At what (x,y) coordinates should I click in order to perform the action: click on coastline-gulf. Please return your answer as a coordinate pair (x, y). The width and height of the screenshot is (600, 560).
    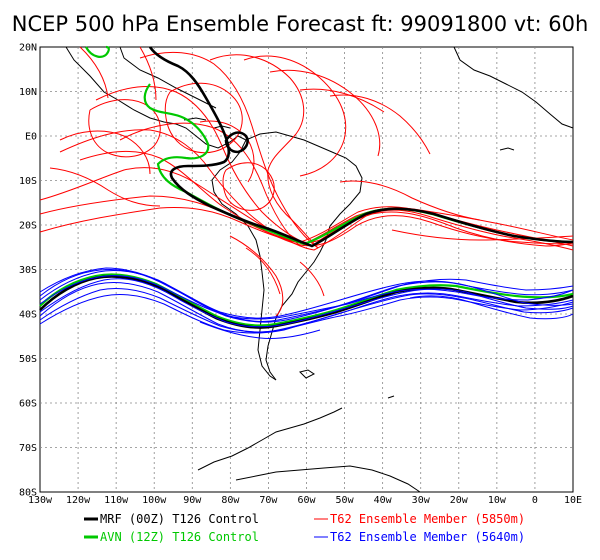
    Looking at the image, I should click on (168, 77).